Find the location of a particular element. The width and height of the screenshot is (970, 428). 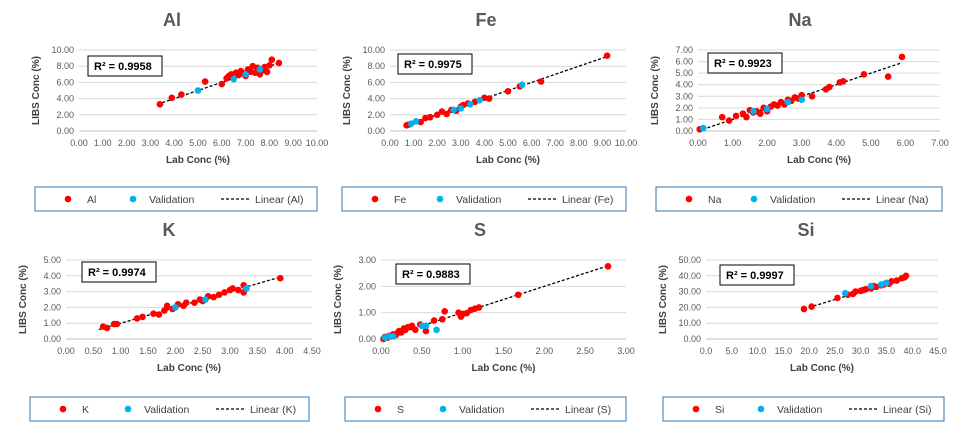

x-tick-label-al: 10.00 is located at coordinates (317, 143).